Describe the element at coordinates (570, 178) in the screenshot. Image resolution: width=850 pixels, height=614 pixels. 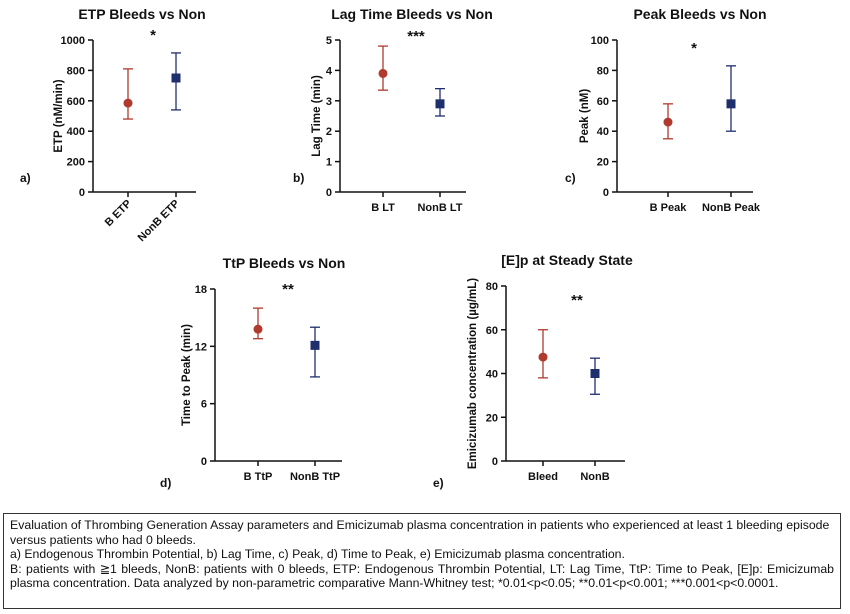
I see `panel-label: c)` at that location.